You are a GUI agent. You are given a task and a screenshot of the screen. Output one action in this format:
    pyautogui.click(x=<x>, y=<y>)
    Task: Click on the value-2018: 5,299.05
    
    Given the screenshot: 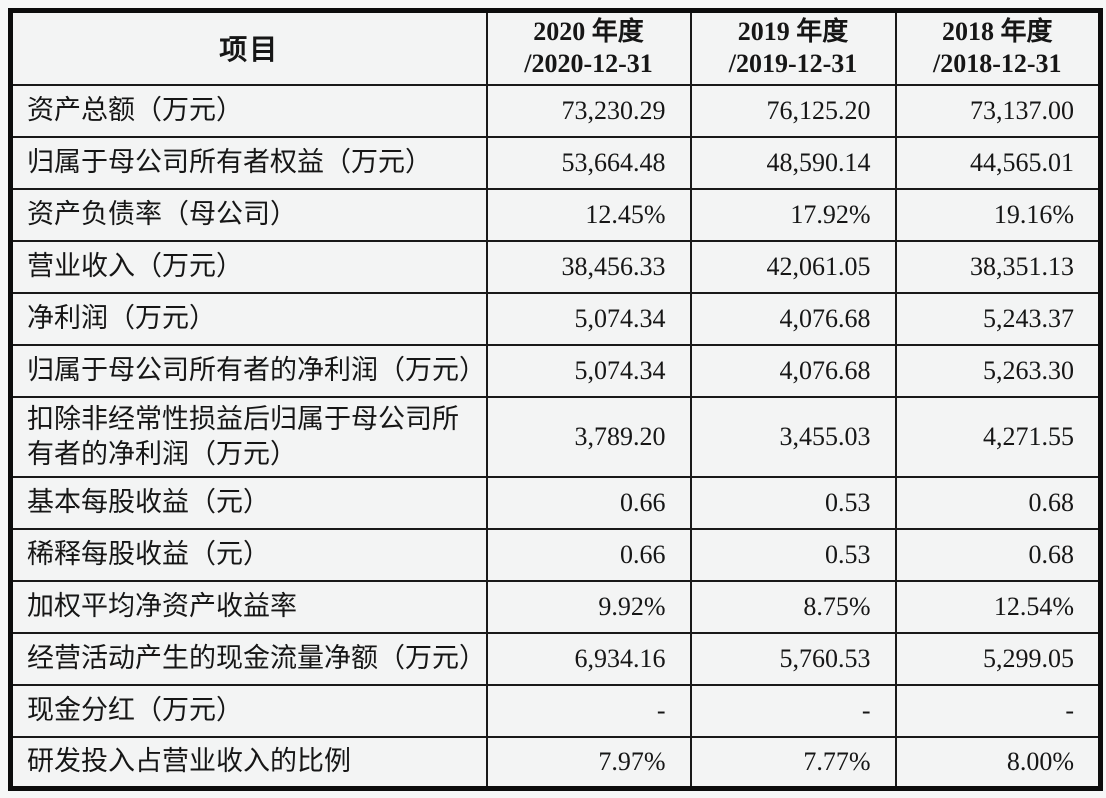 What is the action you would take?
    pyautogui.click(x=998, y=658)
    